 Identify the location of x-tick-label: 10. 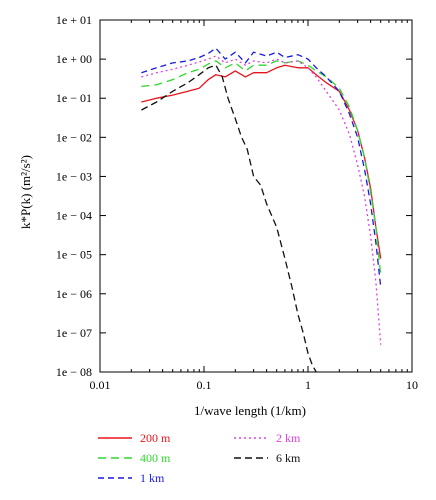
(412, 385).